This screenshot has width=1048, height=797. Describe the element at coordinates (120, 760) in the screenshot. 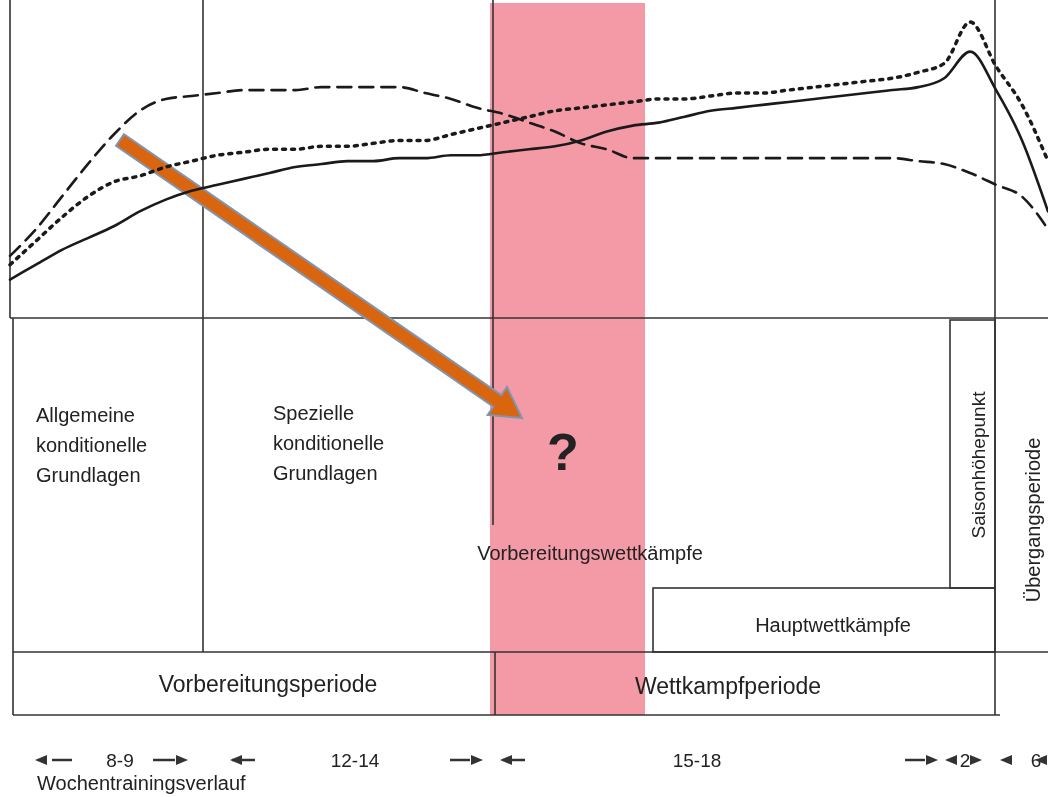

I see `text: 8-9` at that location.